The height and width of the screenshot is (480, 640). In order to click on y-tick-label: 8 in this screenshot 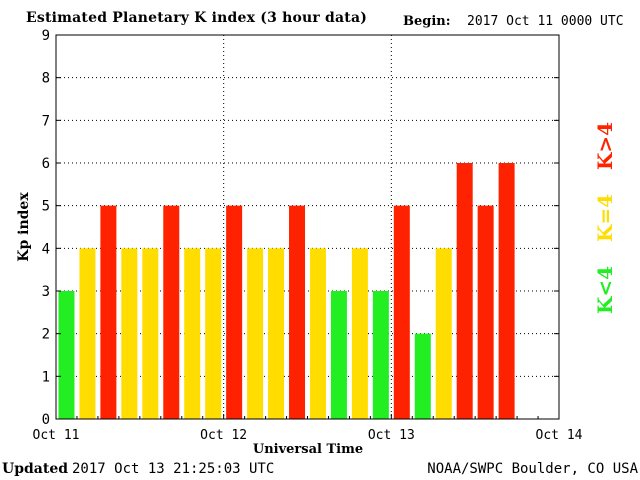, I will do `click(46, 79)`.